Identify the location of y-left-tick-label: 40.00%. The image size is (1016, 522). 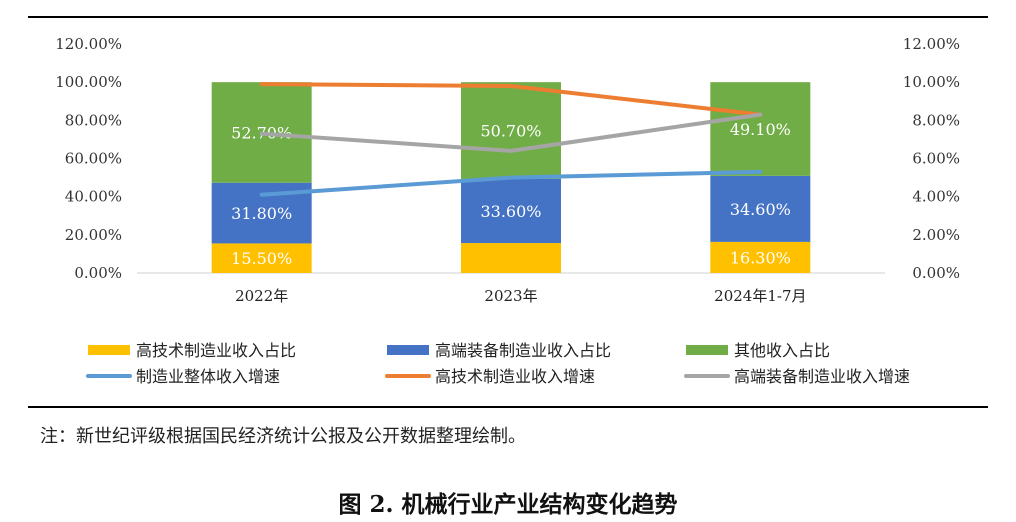
(93, 197).